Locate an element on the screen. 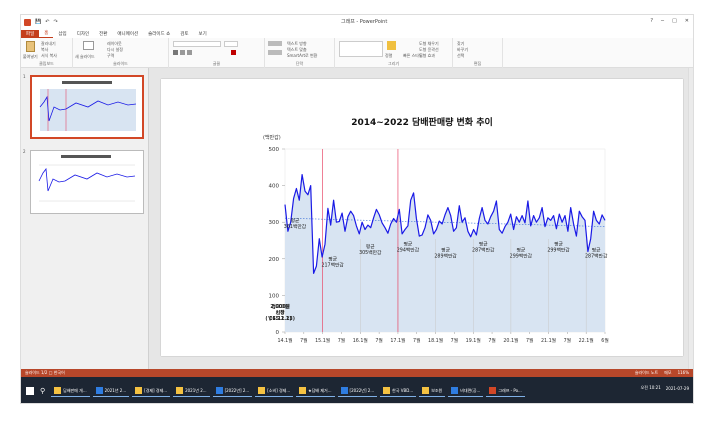 This screenshot has width=712, height=423. tab-transitions: 전환 is located at coordinates (103, 34).